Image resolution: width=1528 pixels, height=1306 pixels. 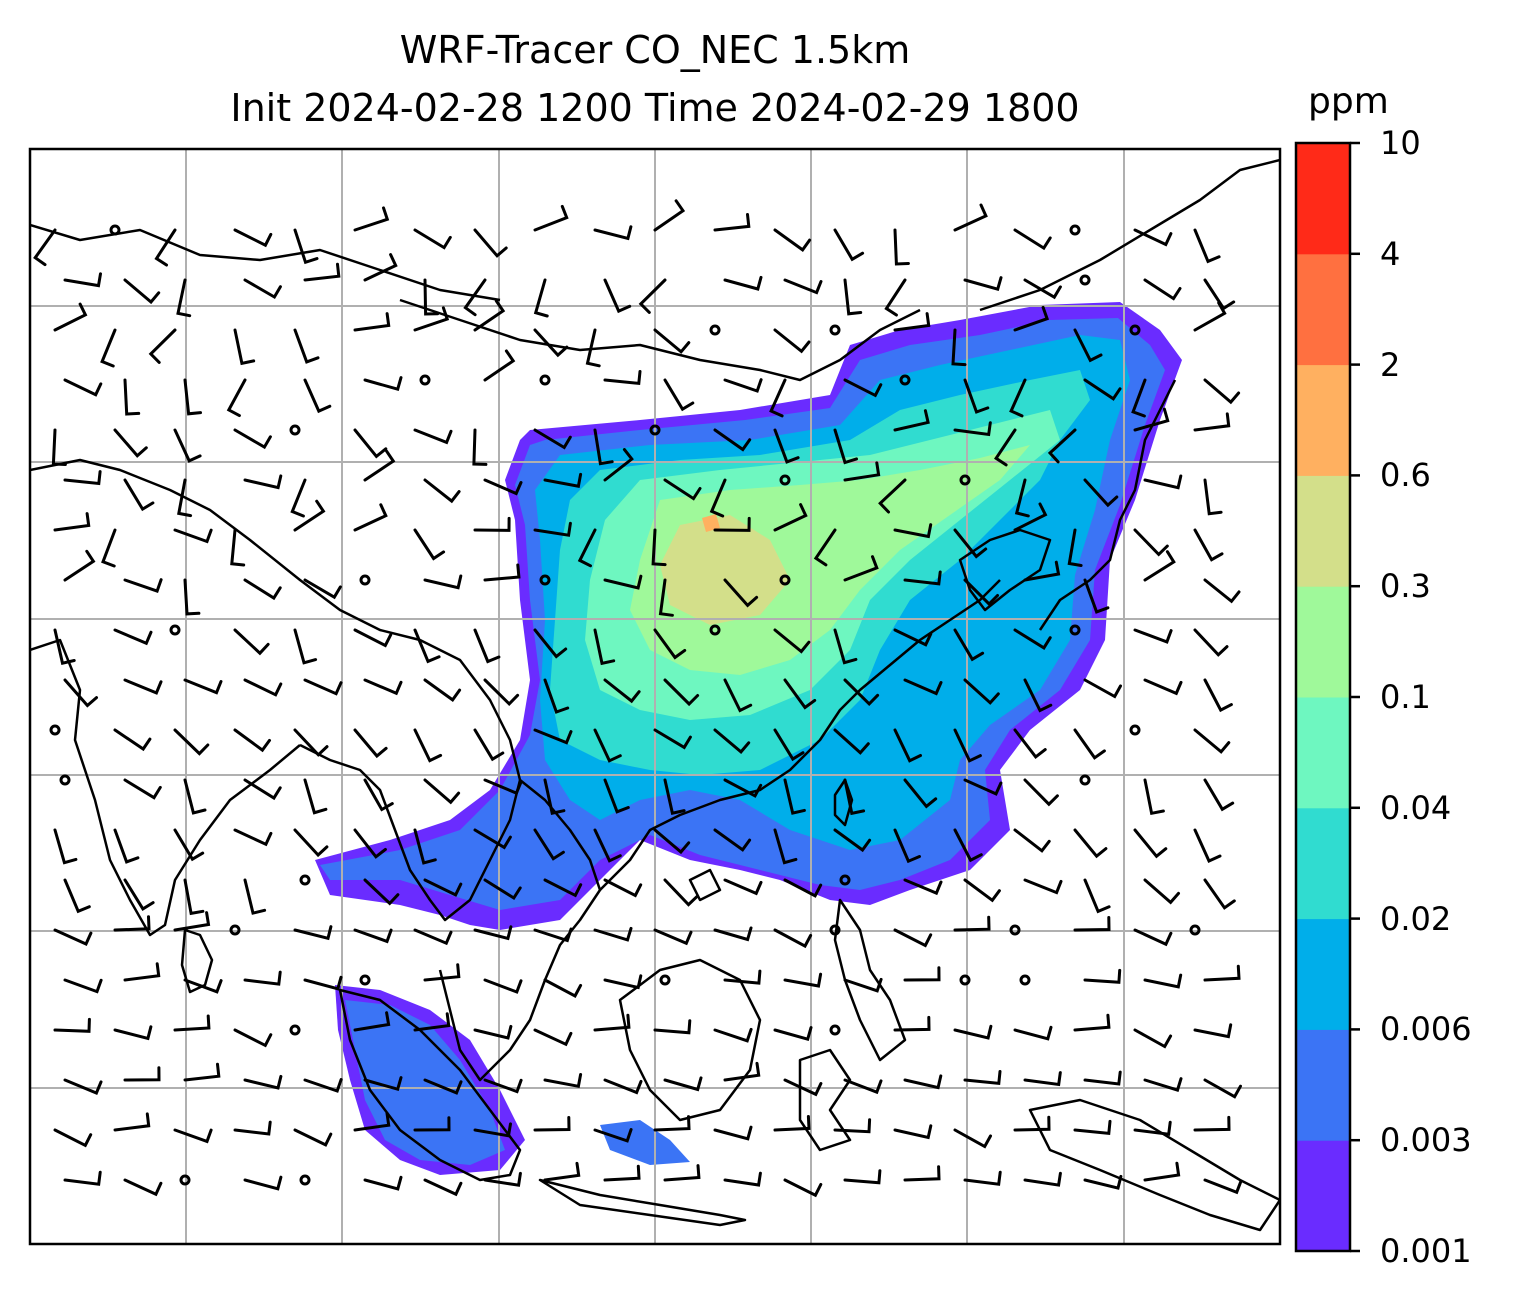 I want to click on colorbar-tick-label: 0.1, so click(x=1405, y=697).